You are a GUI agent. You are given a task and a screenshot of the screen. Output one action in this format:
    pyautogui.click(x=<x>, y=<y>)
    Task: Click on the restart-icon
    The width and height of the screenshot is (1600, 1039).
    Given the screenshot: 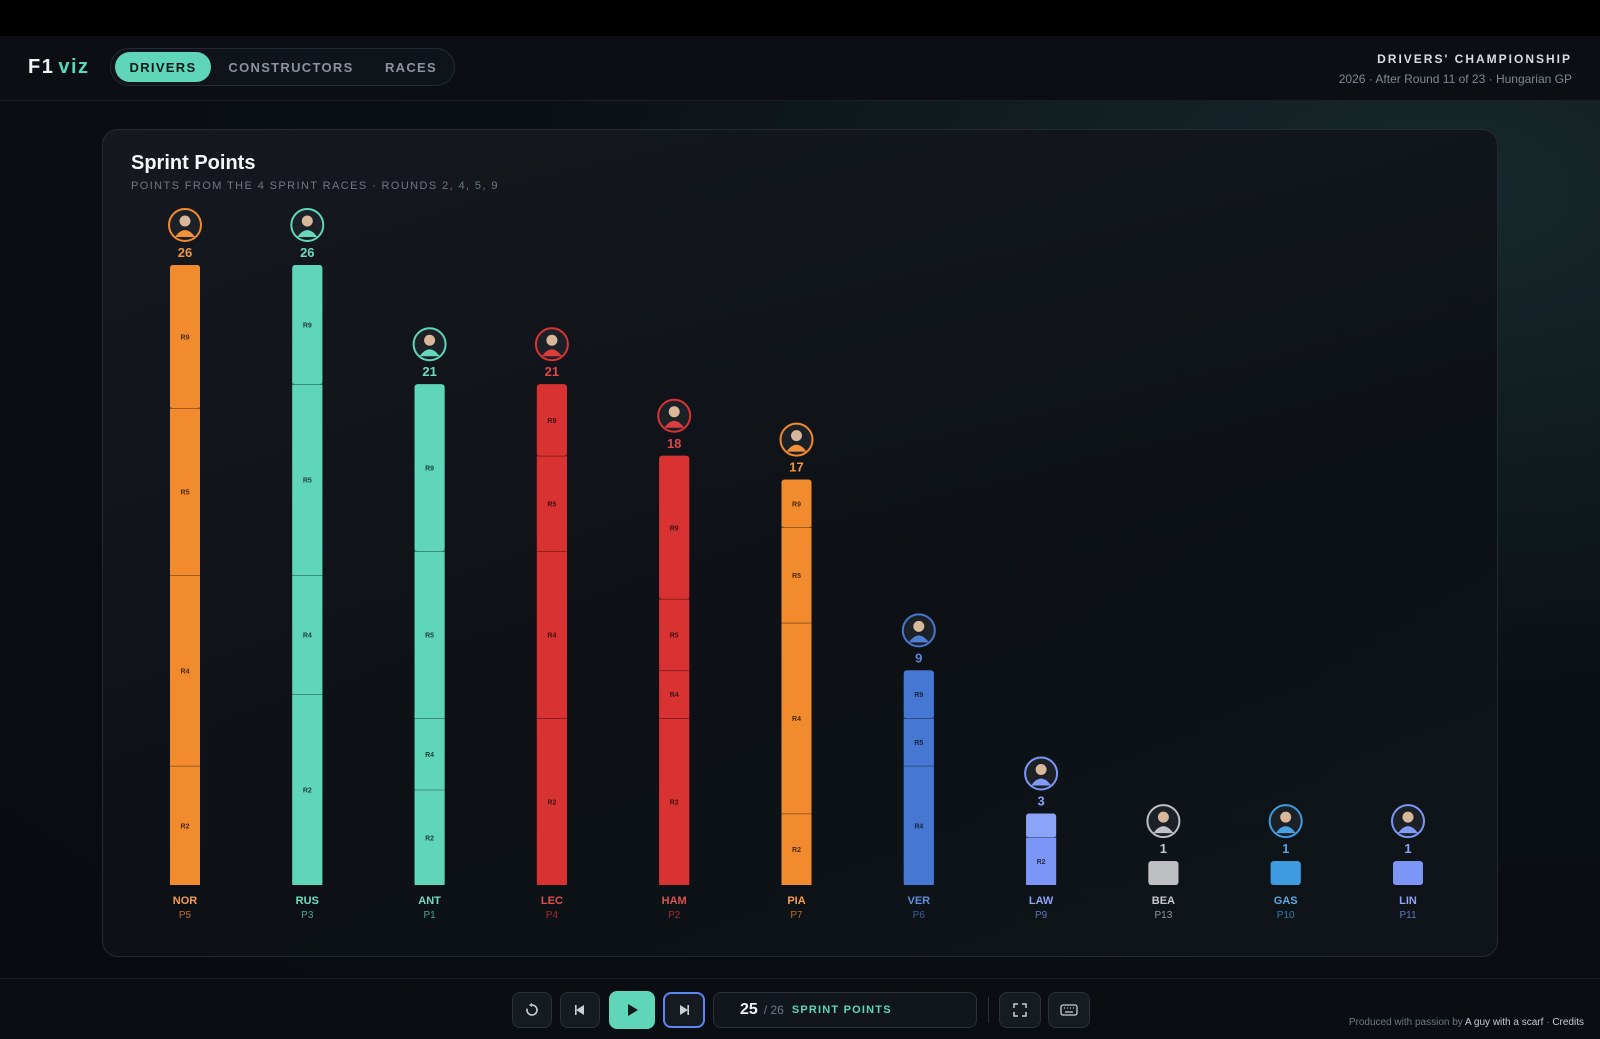 What is the action you would take?
    pyautogui.click(x=532, y=1009)
    